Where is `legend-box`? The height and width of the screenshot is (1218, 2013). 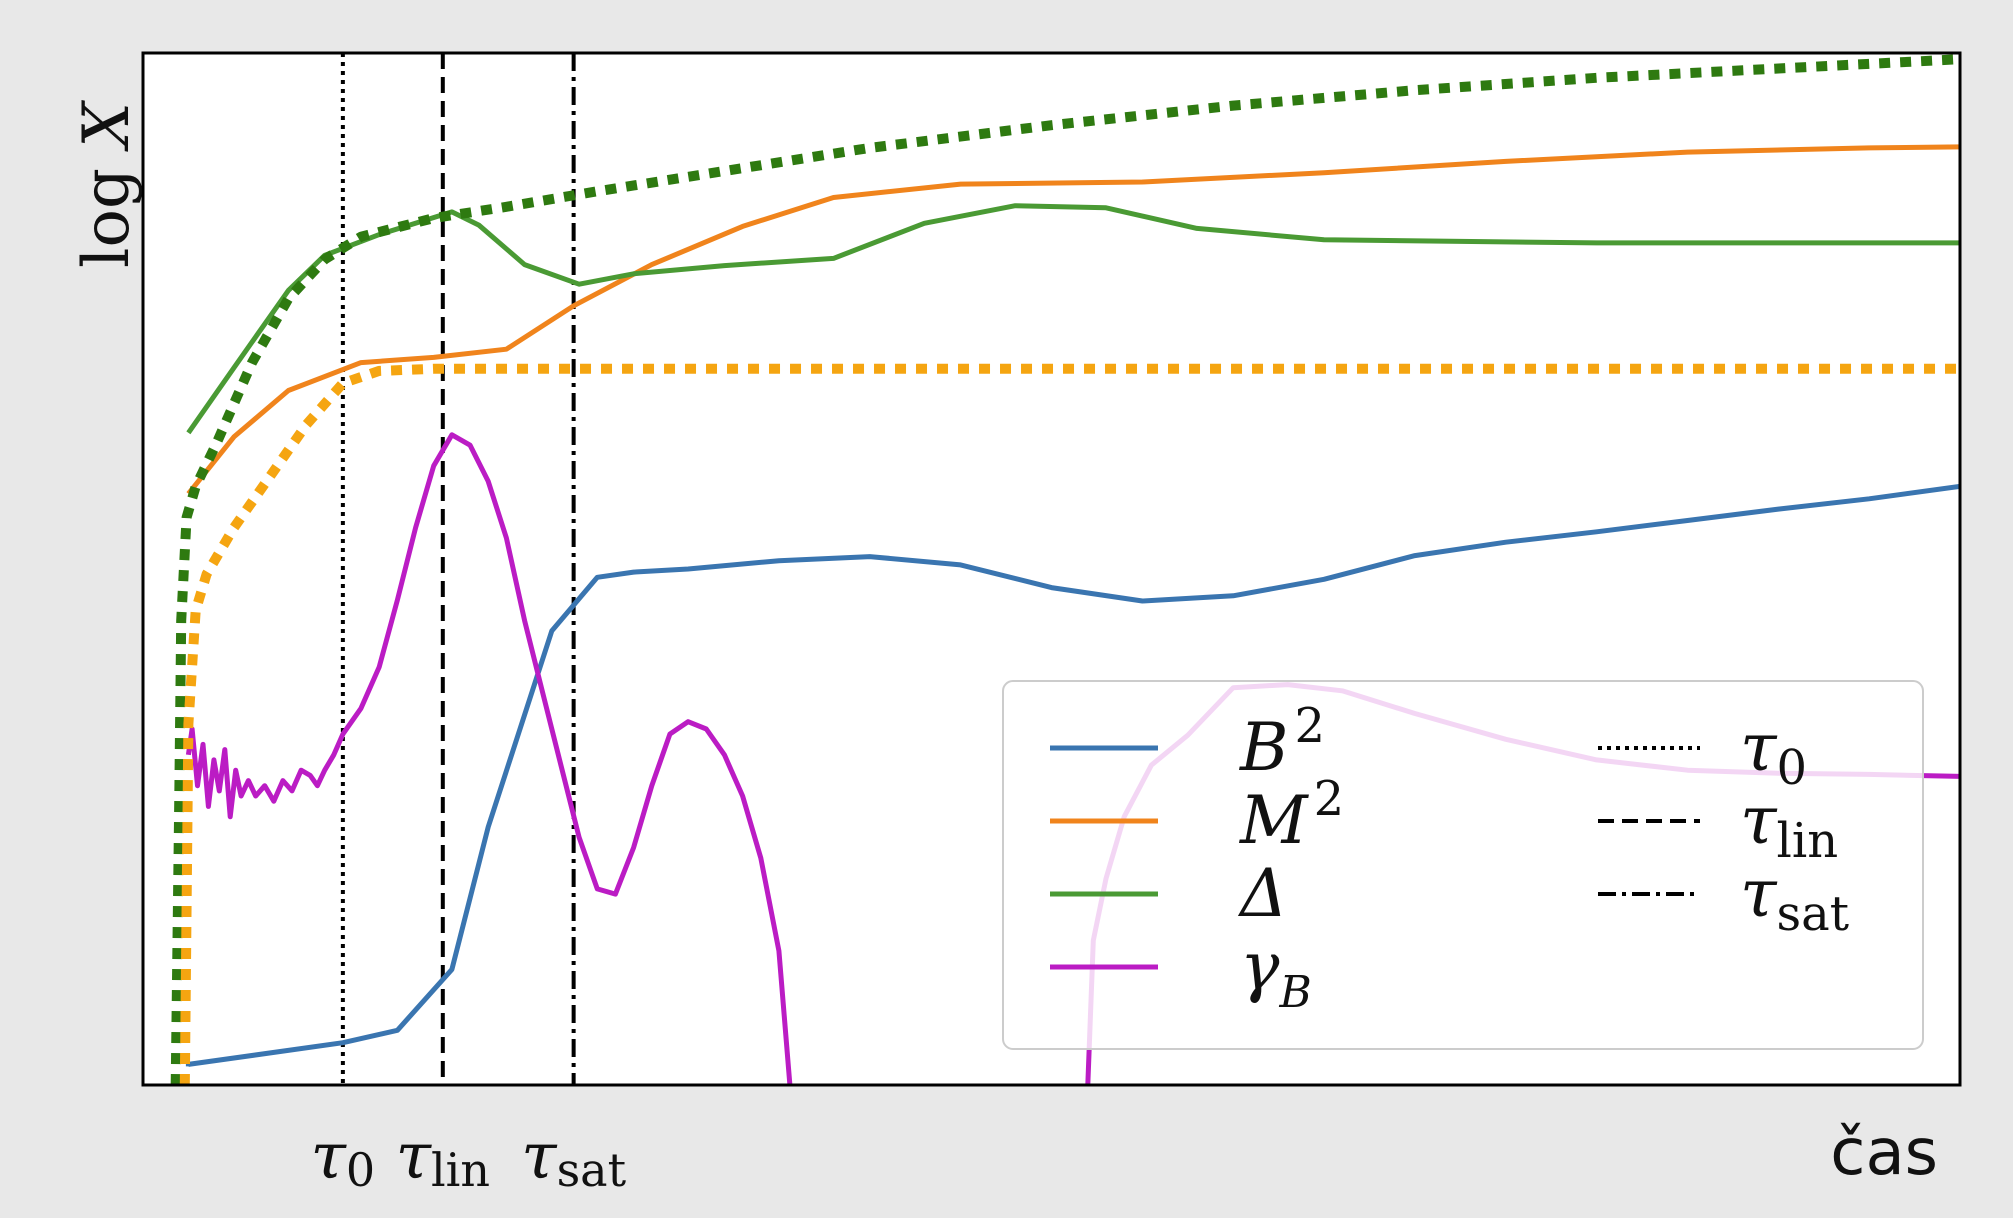 legend-box is located at coordinates (1463, 865).